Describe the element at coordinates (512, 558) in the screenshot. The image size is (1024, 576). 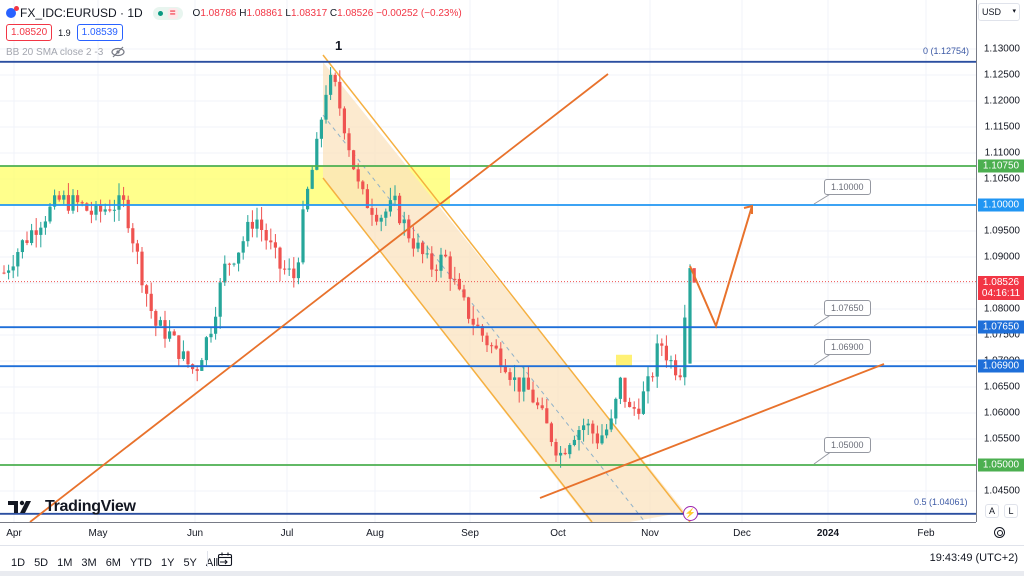
I see `bottom-toolbar: 1D 5D 1M 3M 6M YTD 1Y 5Y All 19:43:49 (UTC+2)` at that location.